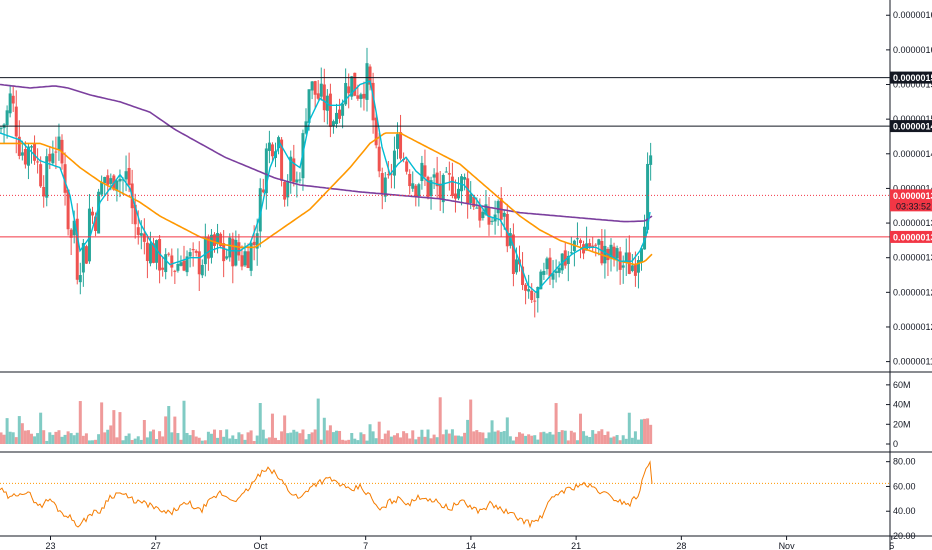 The image size is (932, 550). What do you see at coordinates (895, 444) in the screenshot?
I see `volume-tick-label: 0` at bounding box center [895, 444].